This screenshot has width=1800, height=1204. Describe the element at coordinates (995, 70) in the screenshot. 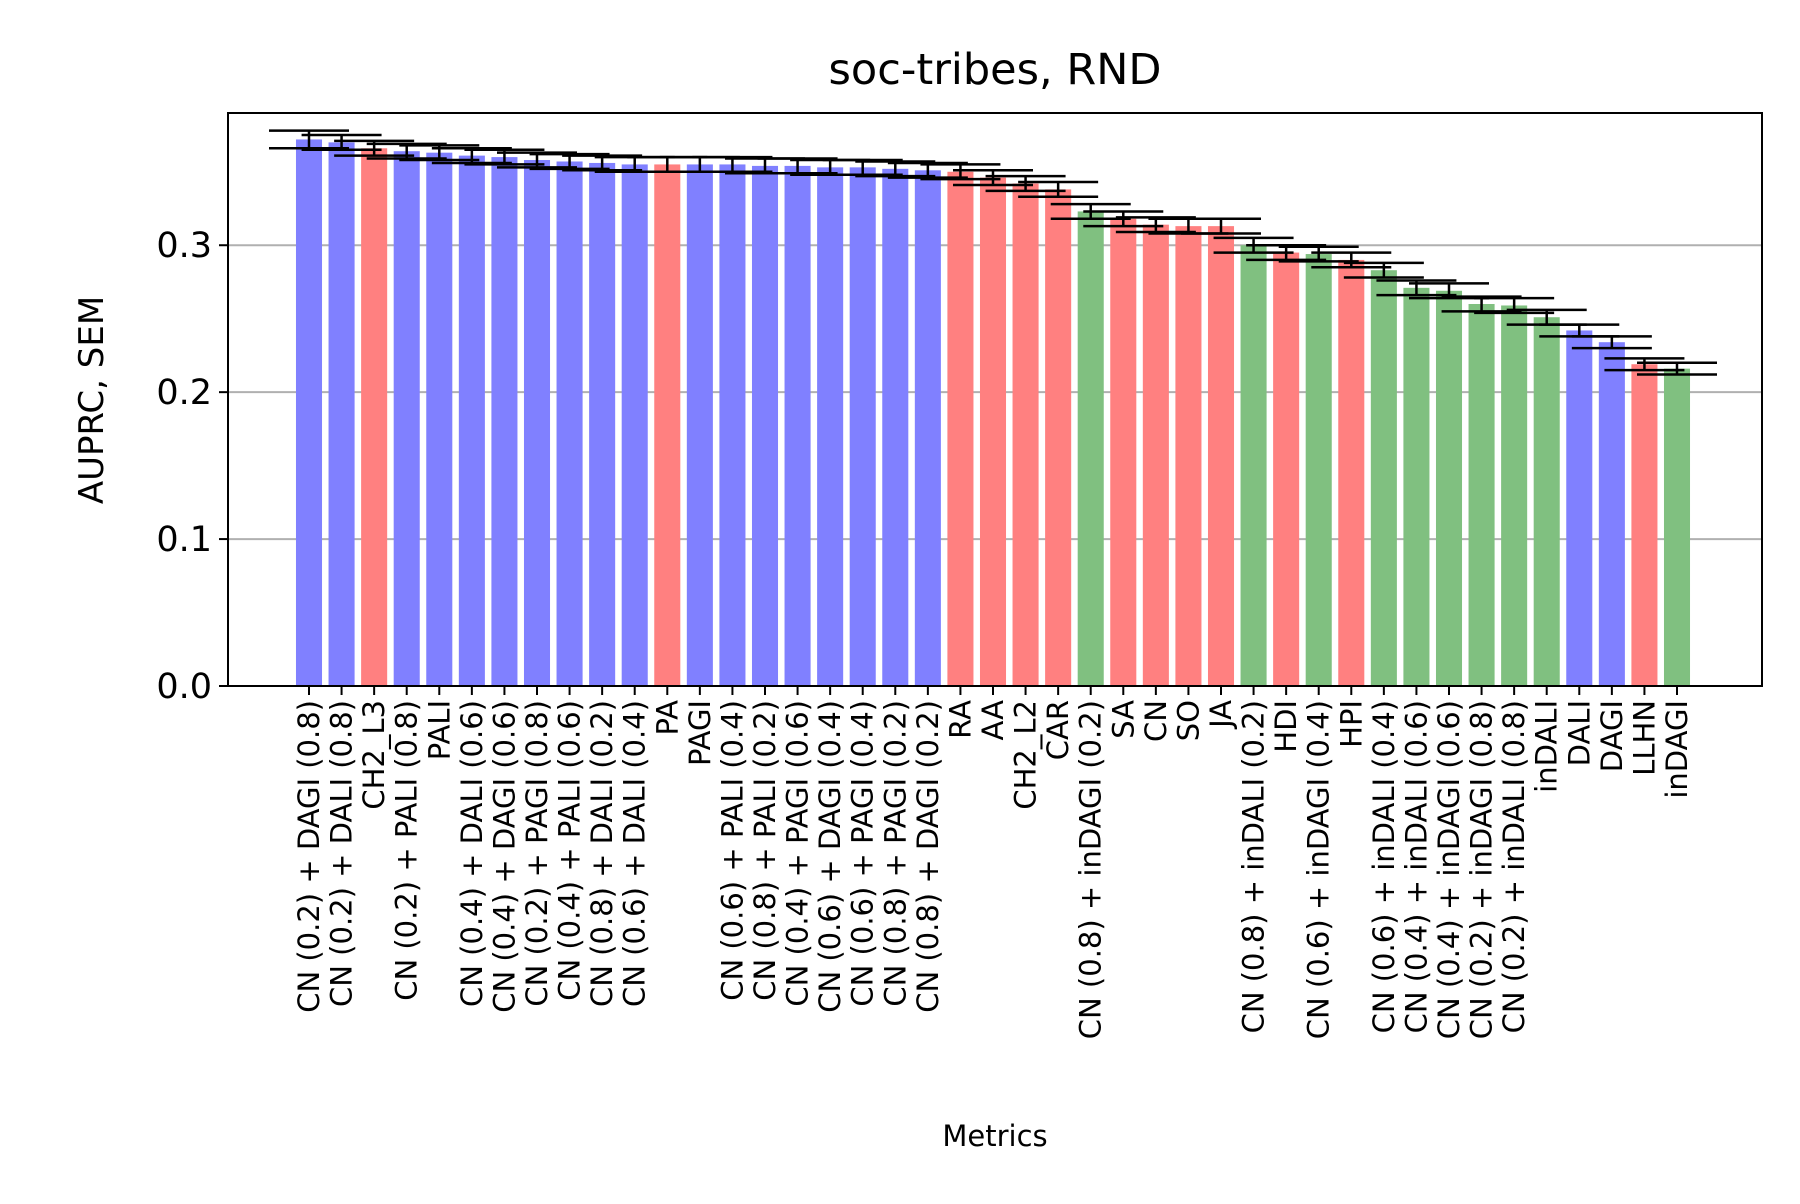

I see `chart-title: soc-tribes, RND` at that location.